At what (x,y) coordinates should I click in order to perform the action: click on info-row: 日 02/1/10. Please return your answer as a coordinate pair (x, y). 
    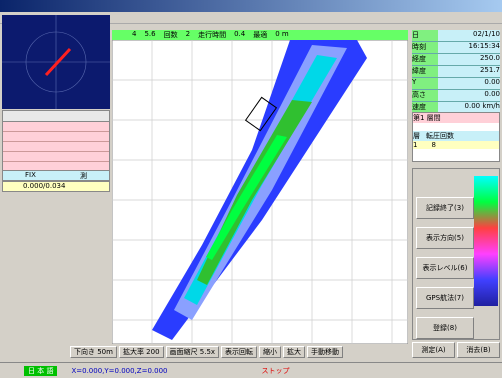
    Looking at the image, I should click on (456, 36).